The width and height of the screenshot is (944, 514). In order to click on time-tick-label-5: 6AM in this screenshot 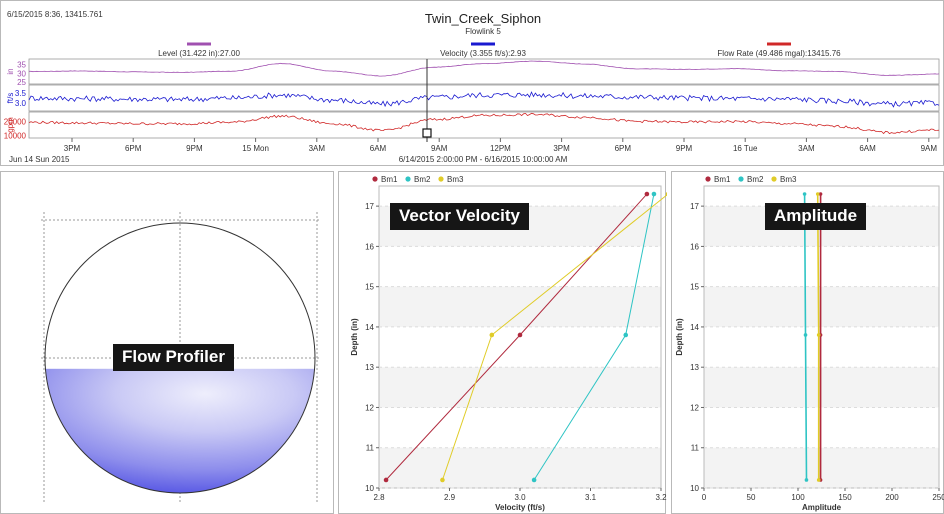, I will do `click(378, 148)`.